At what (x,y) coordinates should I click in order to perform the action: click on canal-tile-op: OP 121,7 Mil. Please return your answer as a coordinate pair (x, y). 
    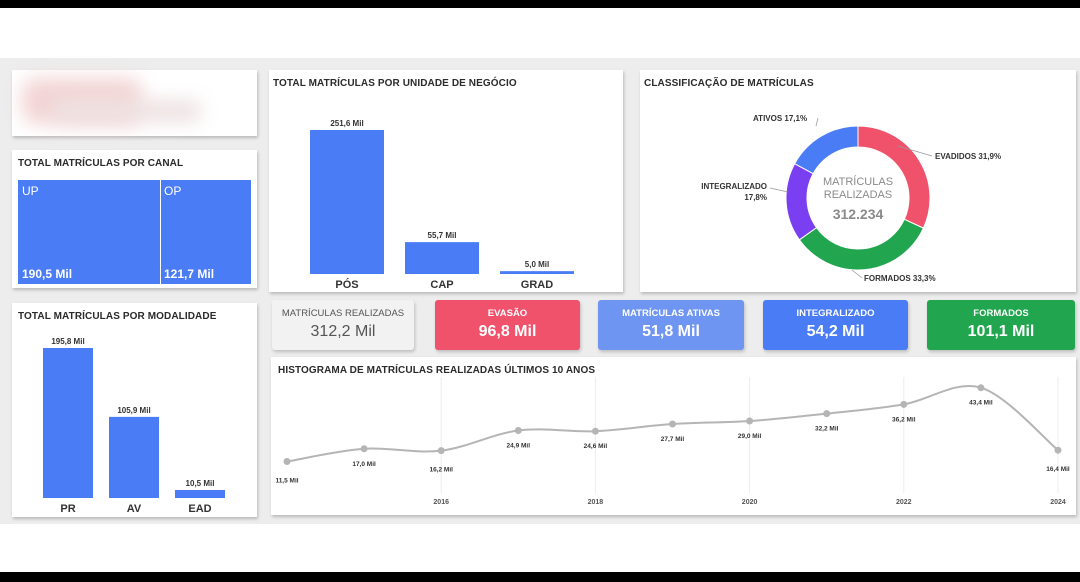
    Looking at the image, I should click on (206, 232).